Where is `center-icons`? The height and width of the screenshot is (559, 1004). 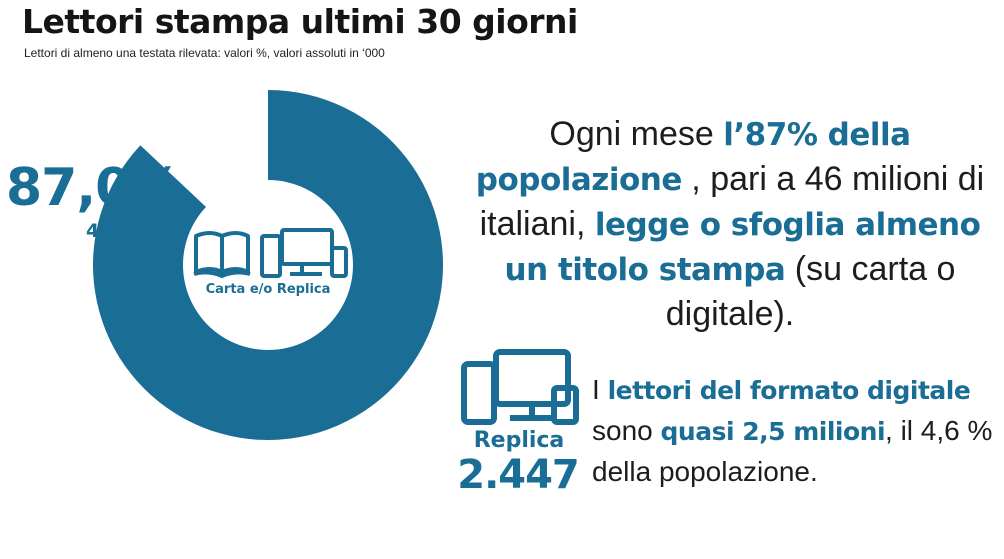 center-icons is located at coordinates (270, 256).